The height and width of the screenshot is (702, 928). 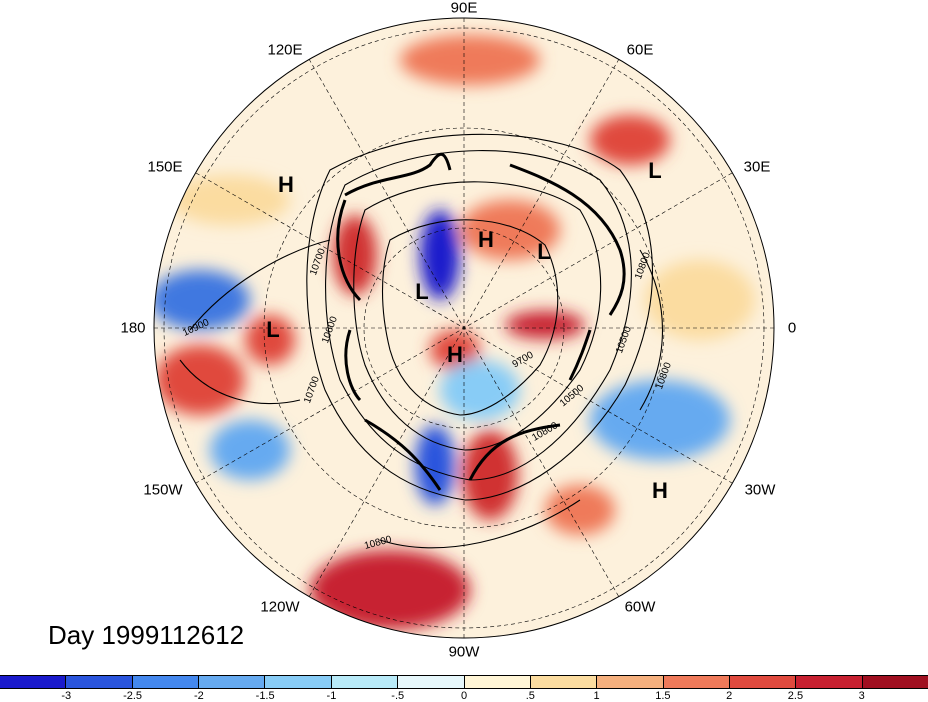 What do you see at coordinates (760, 490) in the screenshot?
I see `lon-label-30w: 30W` at bounding box center [760, 490].